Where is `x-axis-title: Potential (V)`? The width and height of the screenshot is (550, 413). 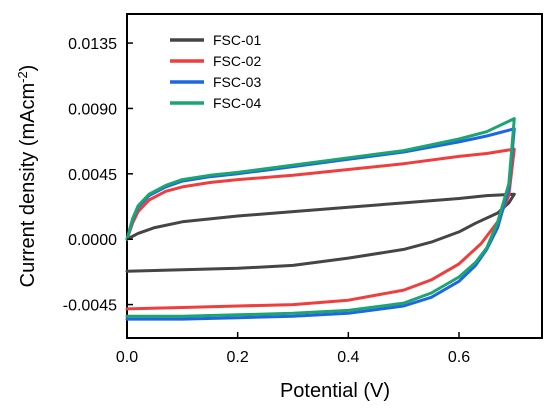
x-axis-title: Potential (V) is located at coordinates (335, 391).